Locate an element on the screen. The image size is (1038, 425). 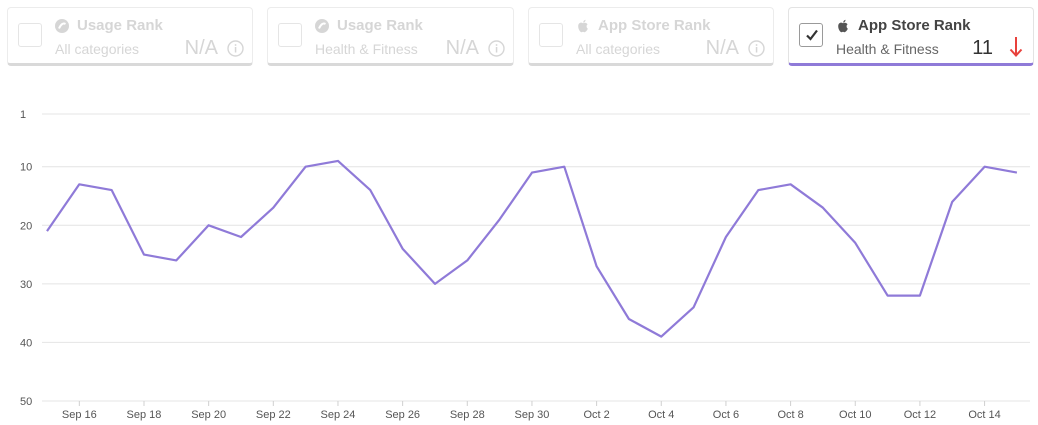
y-tick-label: 50 is located at coordinates (26, 402).